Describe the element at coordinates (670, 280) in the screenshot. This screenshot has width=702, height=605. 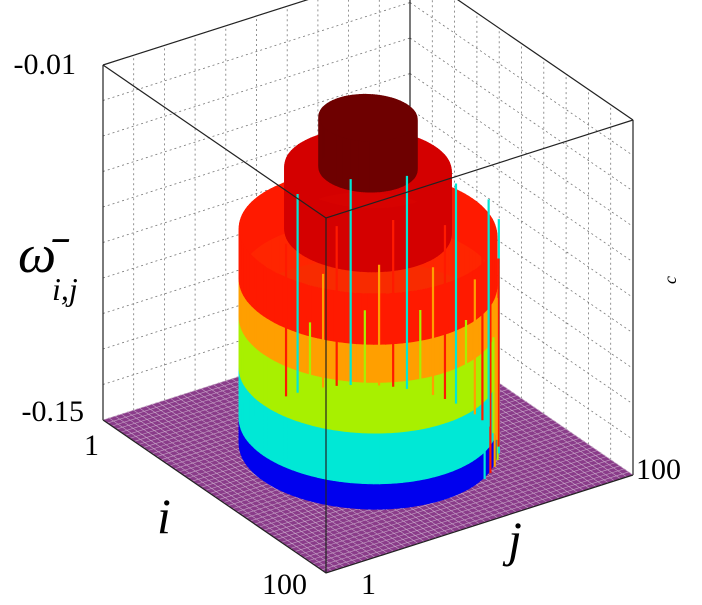
I see `side-label: c` at that location.